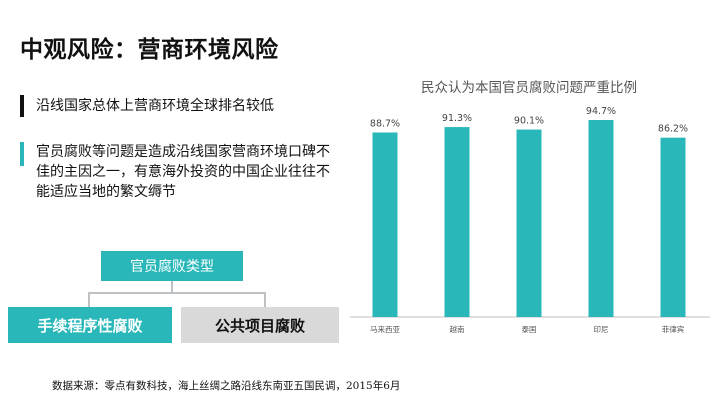  What do you see at coordinates (385, 123) in the screenshot?
I see `bar-value-label-1: 88.7%` at bounding box center [385, 123].